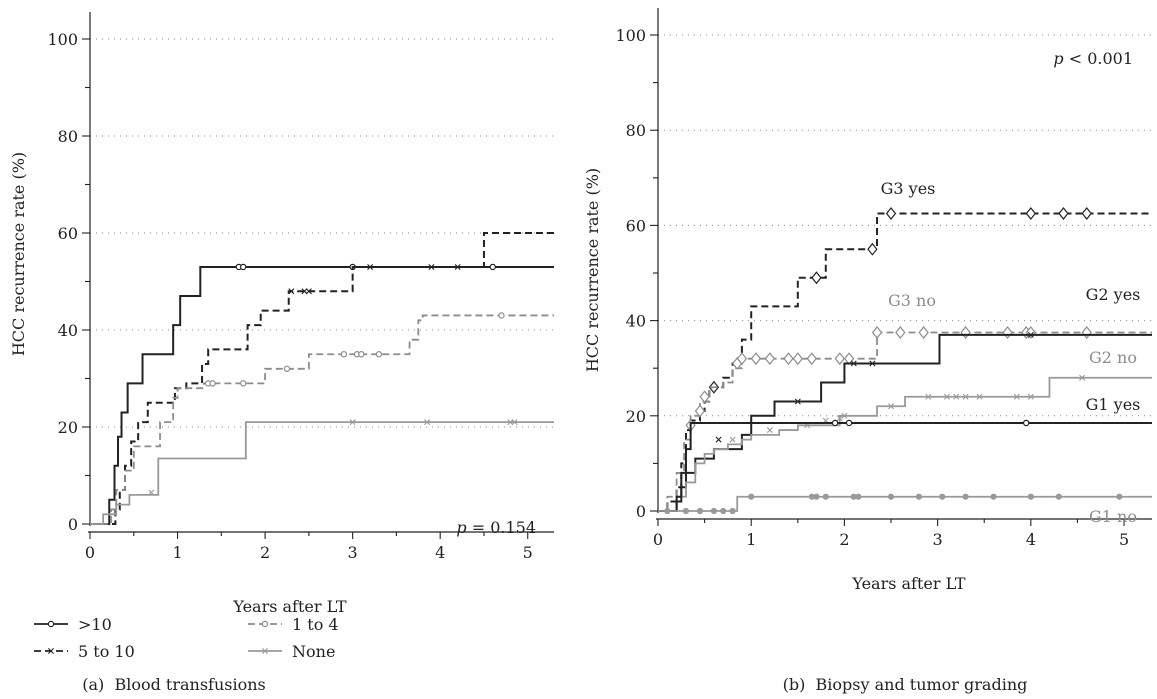 Image resolution: width=1157 pixels, height=699 pixels. I want to click on series-line-g1-yes, so click(905, 466).